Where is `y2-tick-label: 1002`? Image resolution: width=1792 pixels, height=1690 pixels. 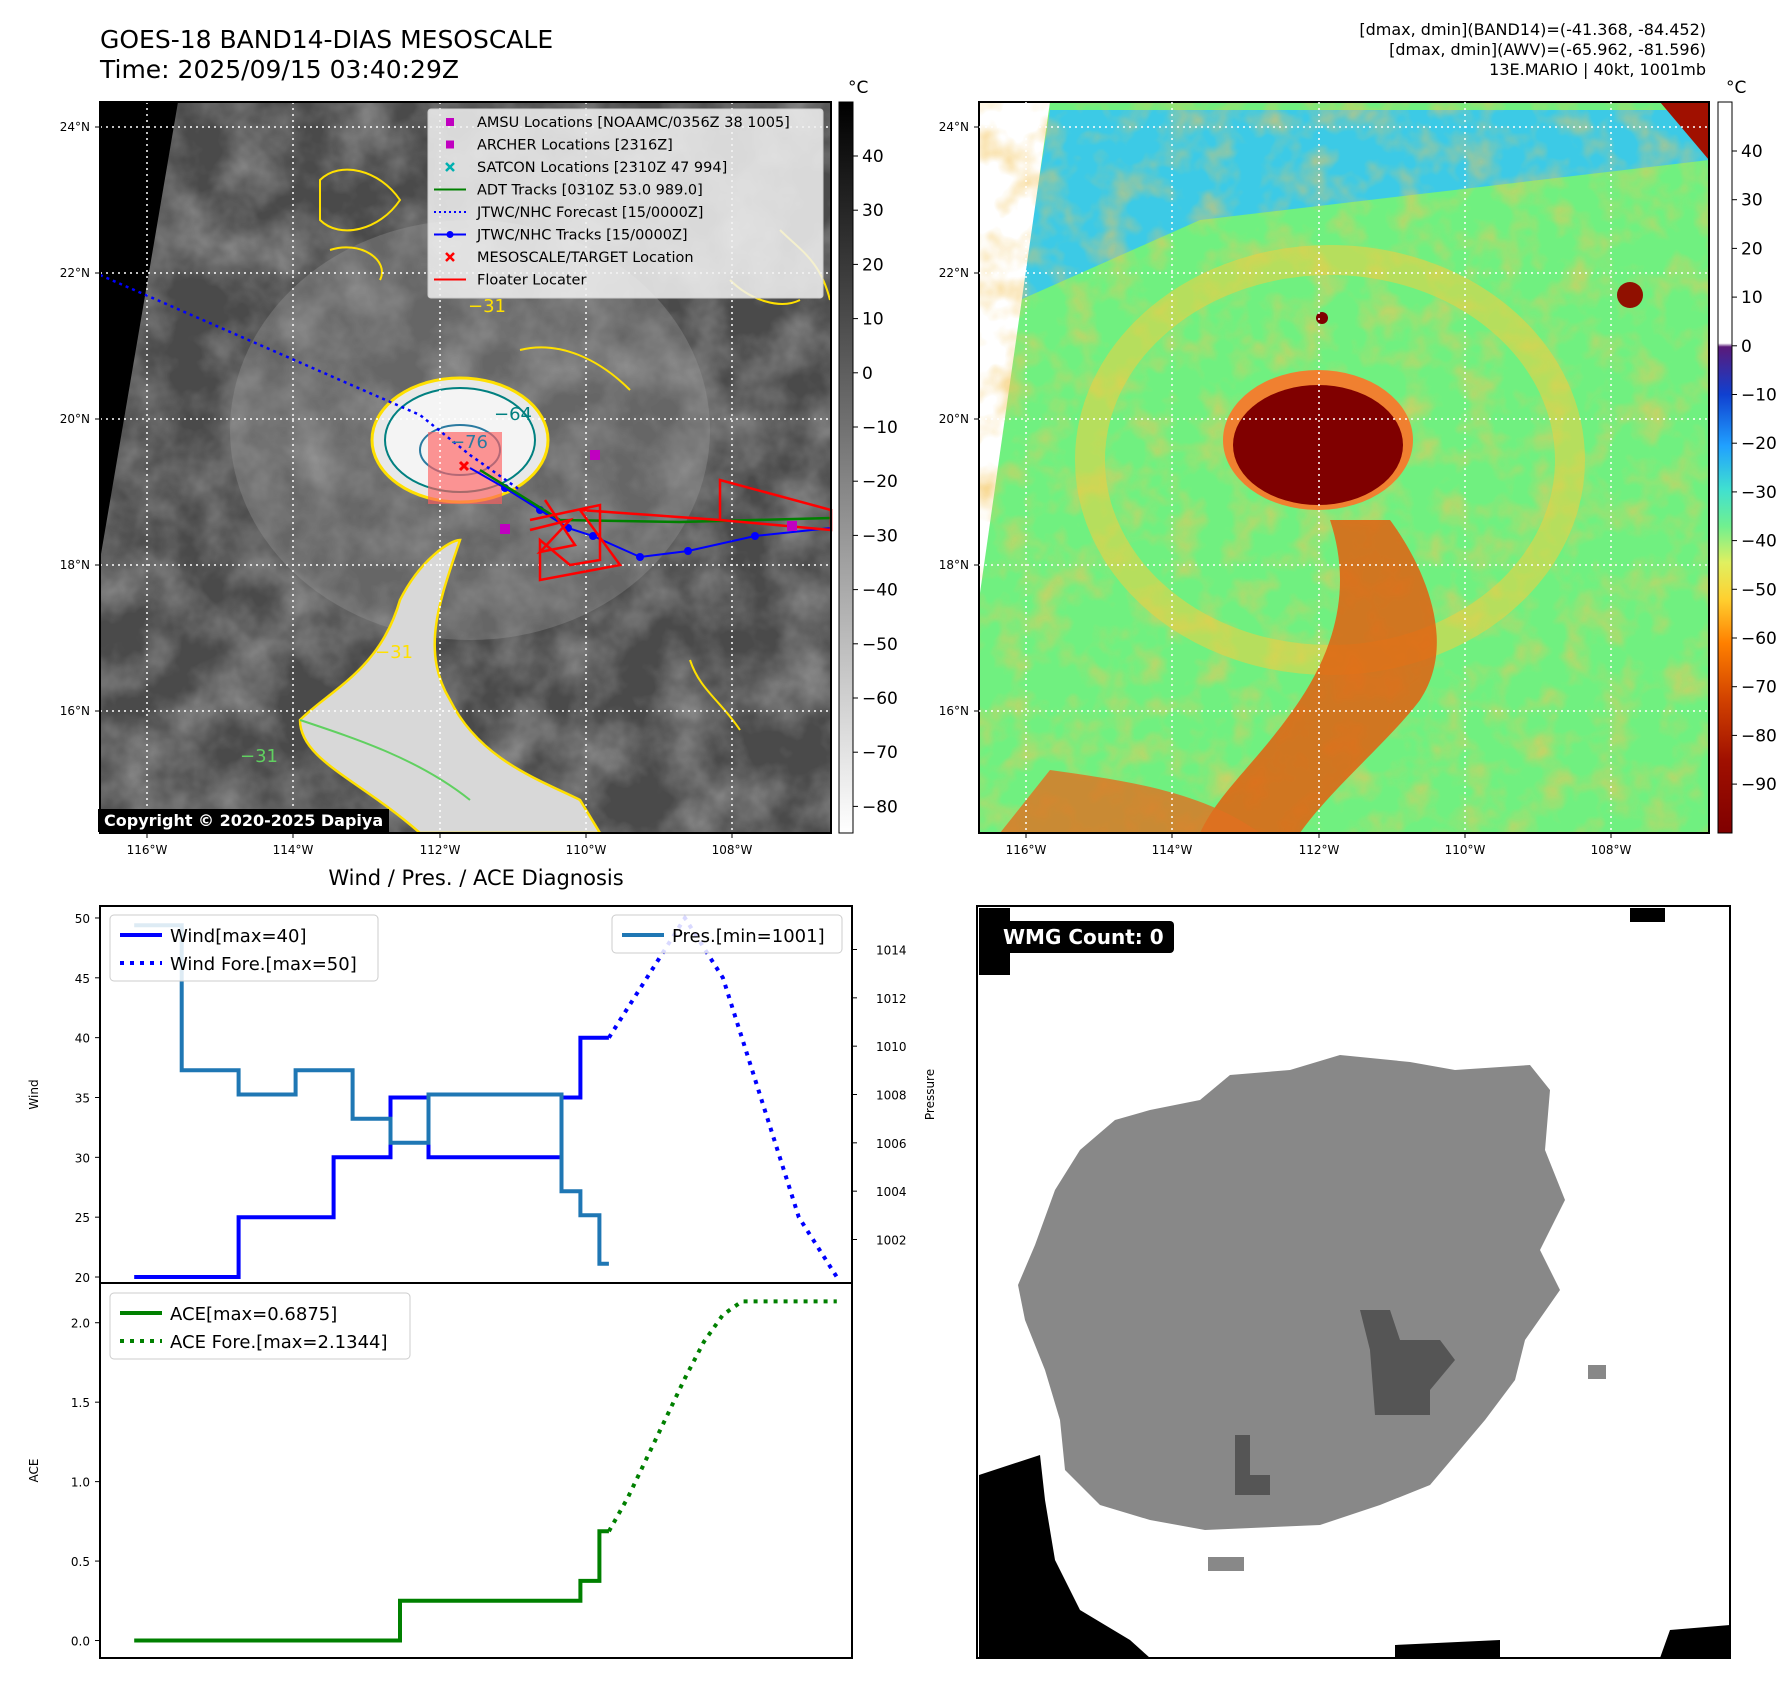
y2-tick-label: 1002 is located at coordinates (891, 1241).